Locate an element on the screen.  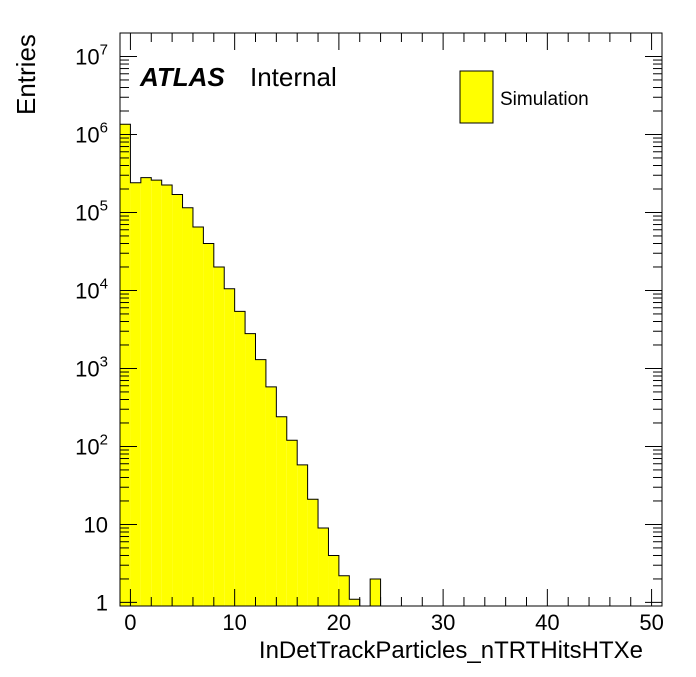
x-tick-label: 50 is located at coordinates (651, 622).